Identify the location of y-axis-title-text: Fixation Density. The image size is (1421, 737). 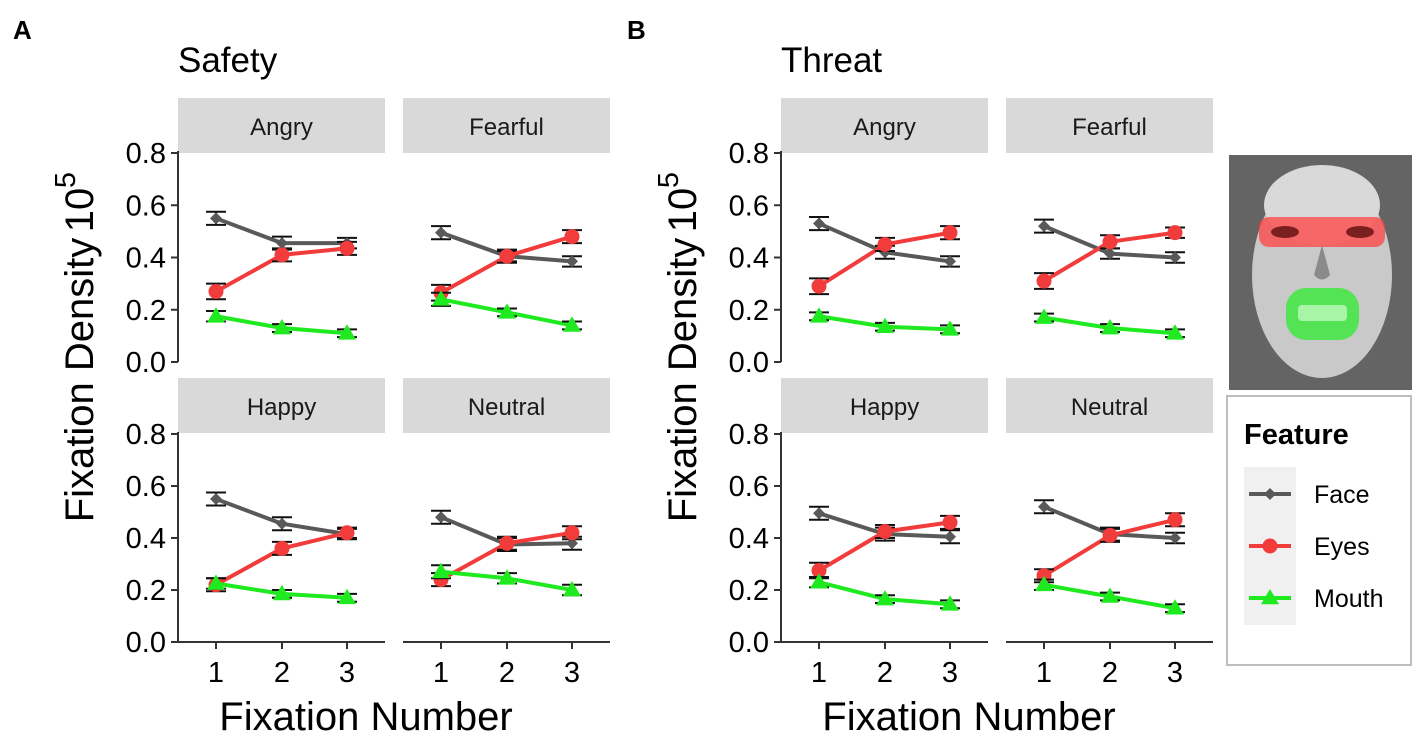
(683, 380).